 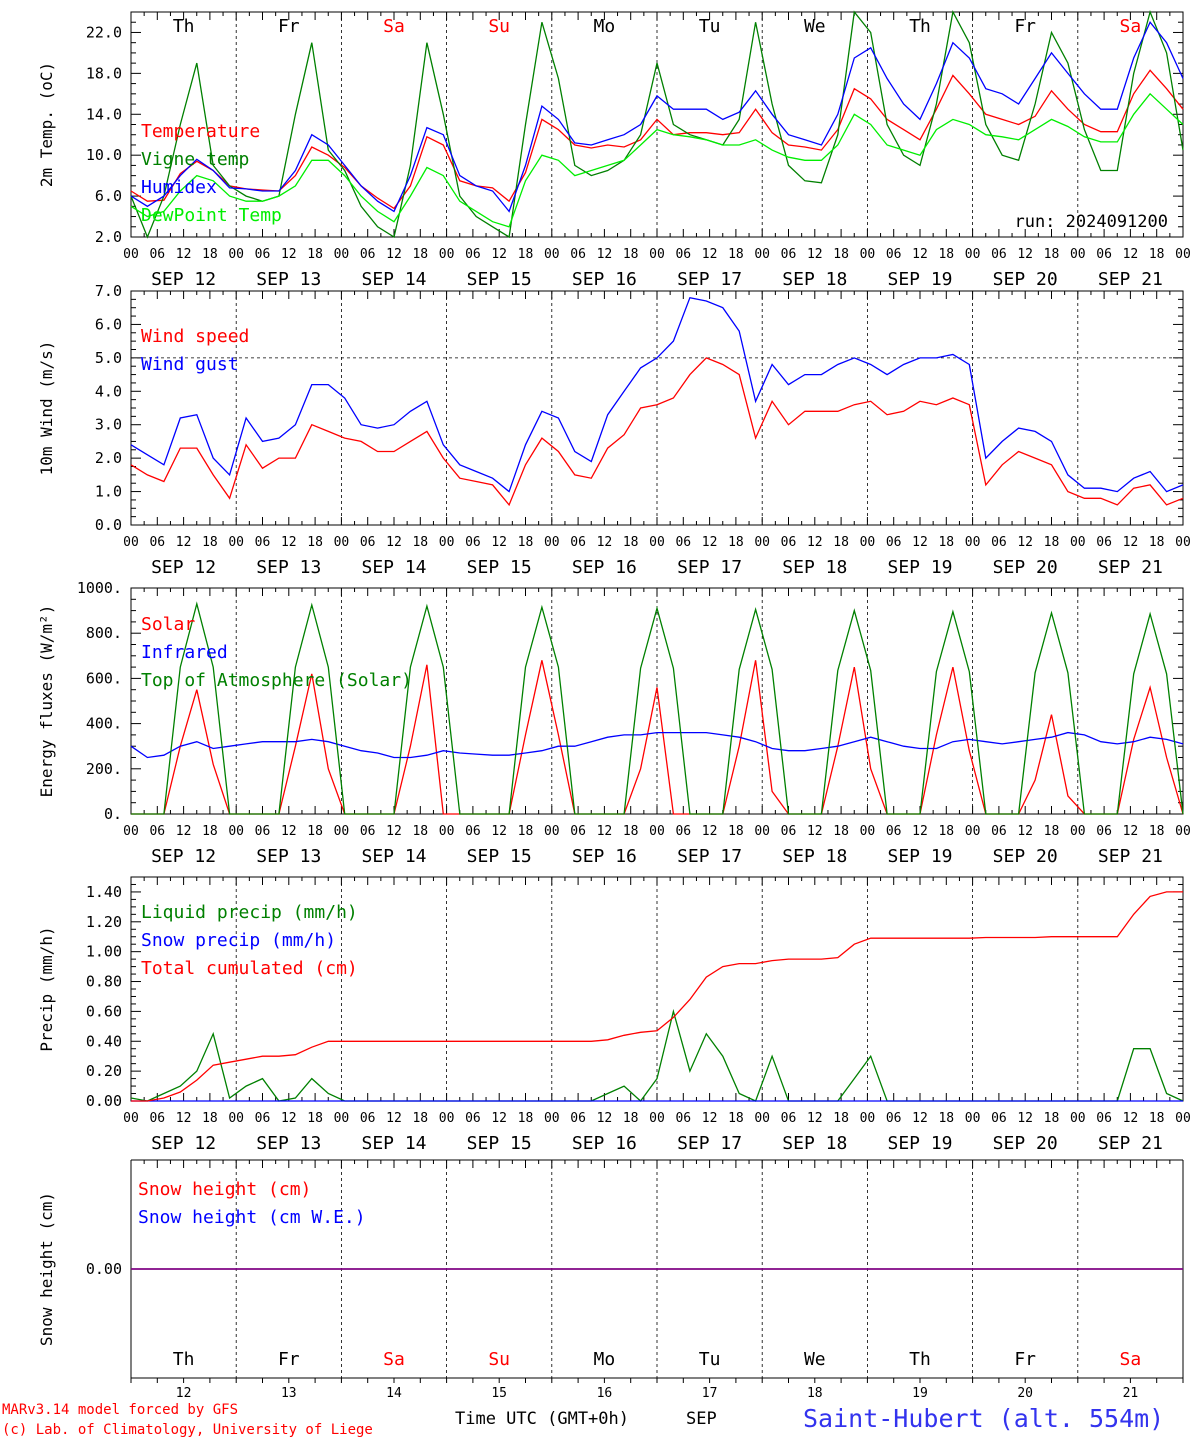 What do you see at coordinates (710, 1359) in the screenshot?
I see `weekday-label: Tu` at bounding box center [710, 1359].